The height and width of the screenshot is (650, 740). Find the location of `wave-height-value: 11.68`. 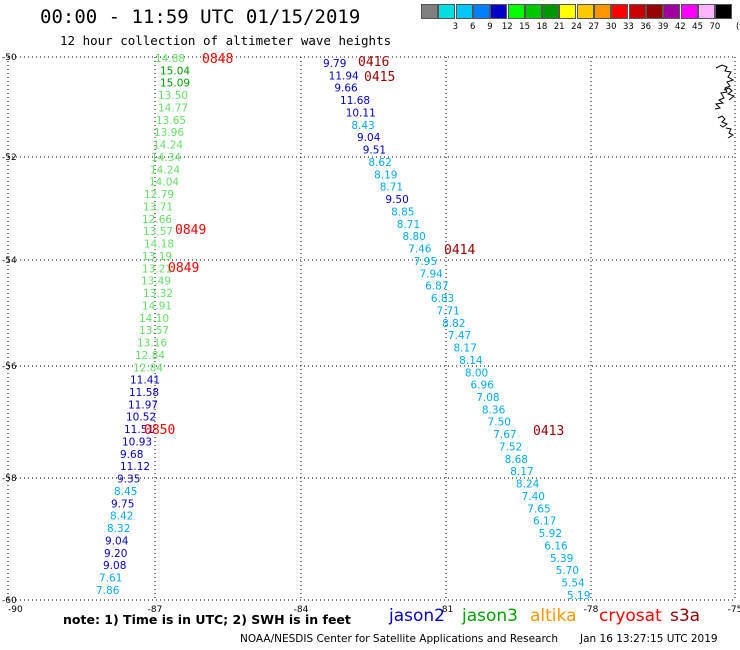

wave-height-value: 11.68 is located at coordinates (355, 101).